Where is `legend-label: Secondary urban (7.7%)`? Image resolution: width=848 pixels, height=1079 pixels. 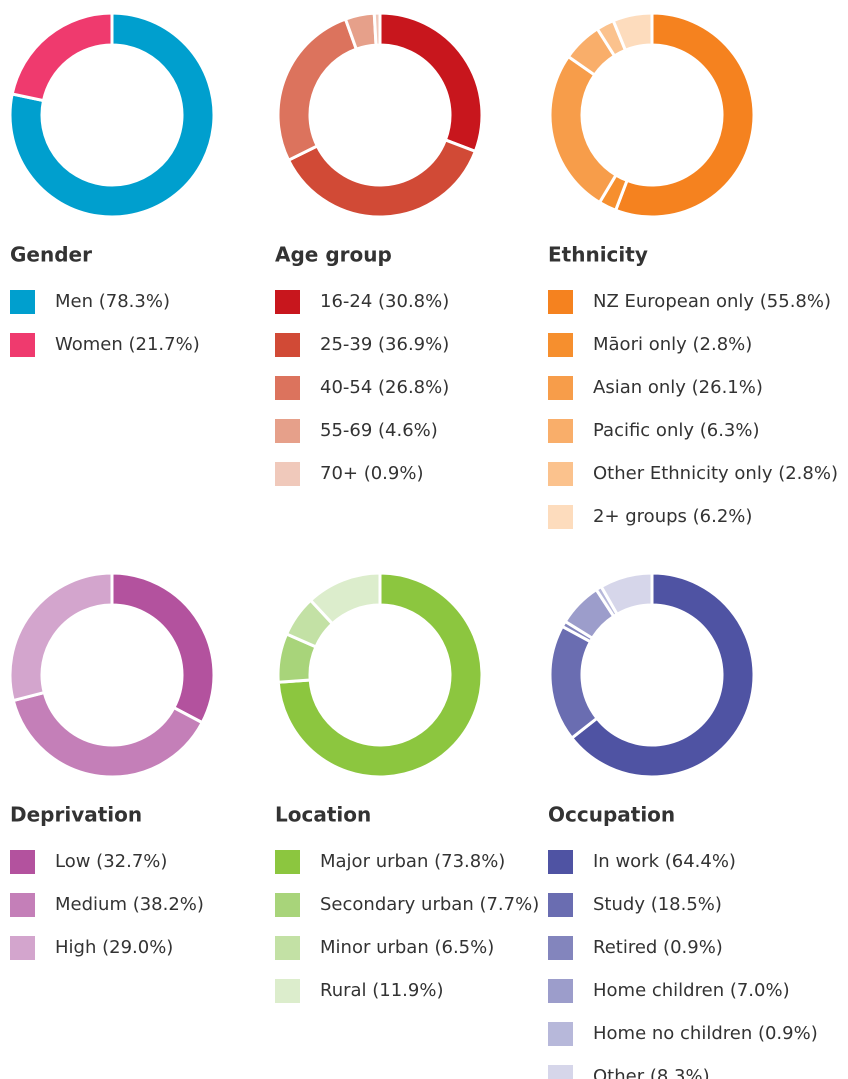 legend-label: Secondary urban (7.7%) is located at coordinates (429, 904).